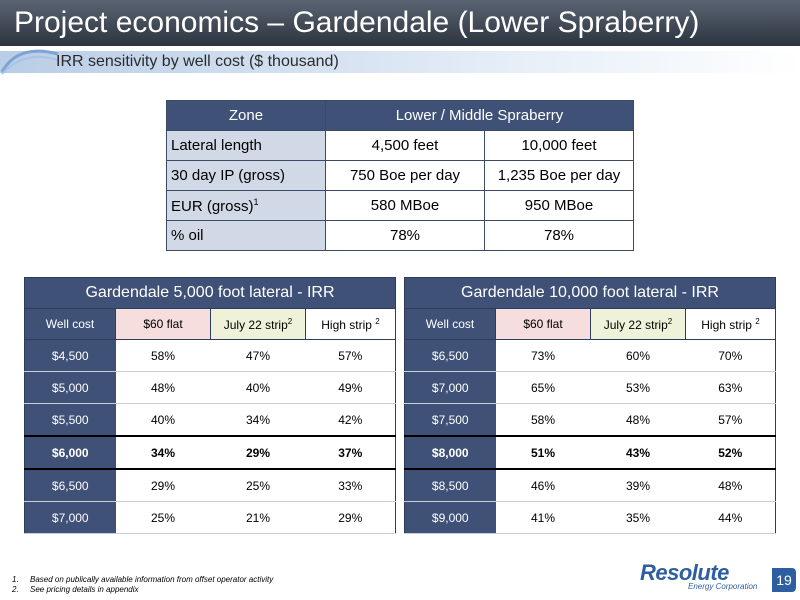  Describe the element at coordinates (730, 517) in the screenshot. I see `irr-cell: 44%` at that location.